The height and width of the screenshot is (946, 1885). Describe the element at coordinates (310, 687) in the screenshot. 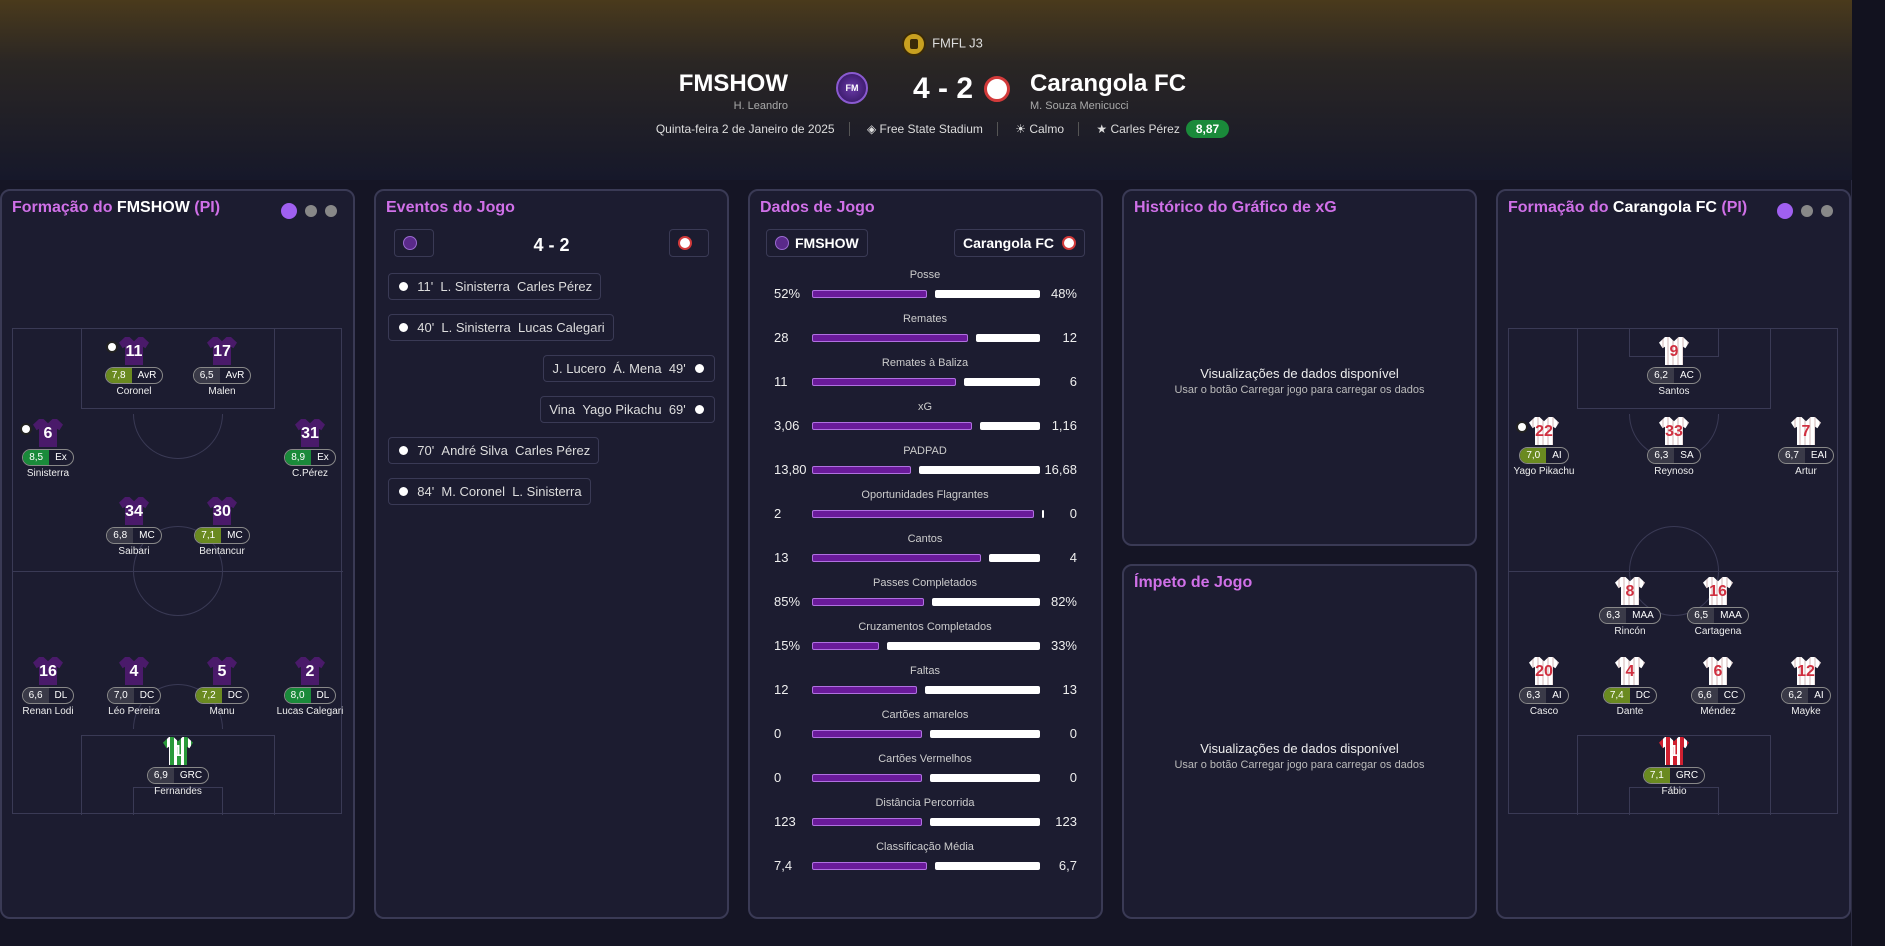

I see `player-card: 2 8,0 DL Lucas Calegari` at that location.